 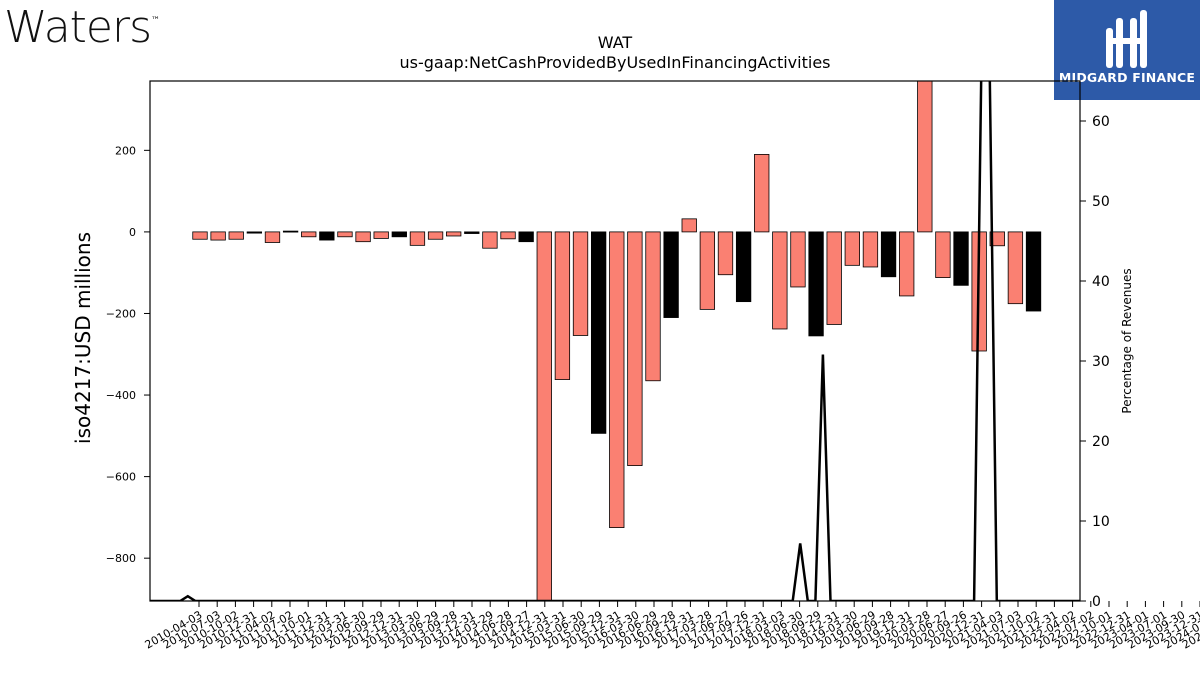 I want to click on y2-tick-label: 20, so click(x=1101, y=442).